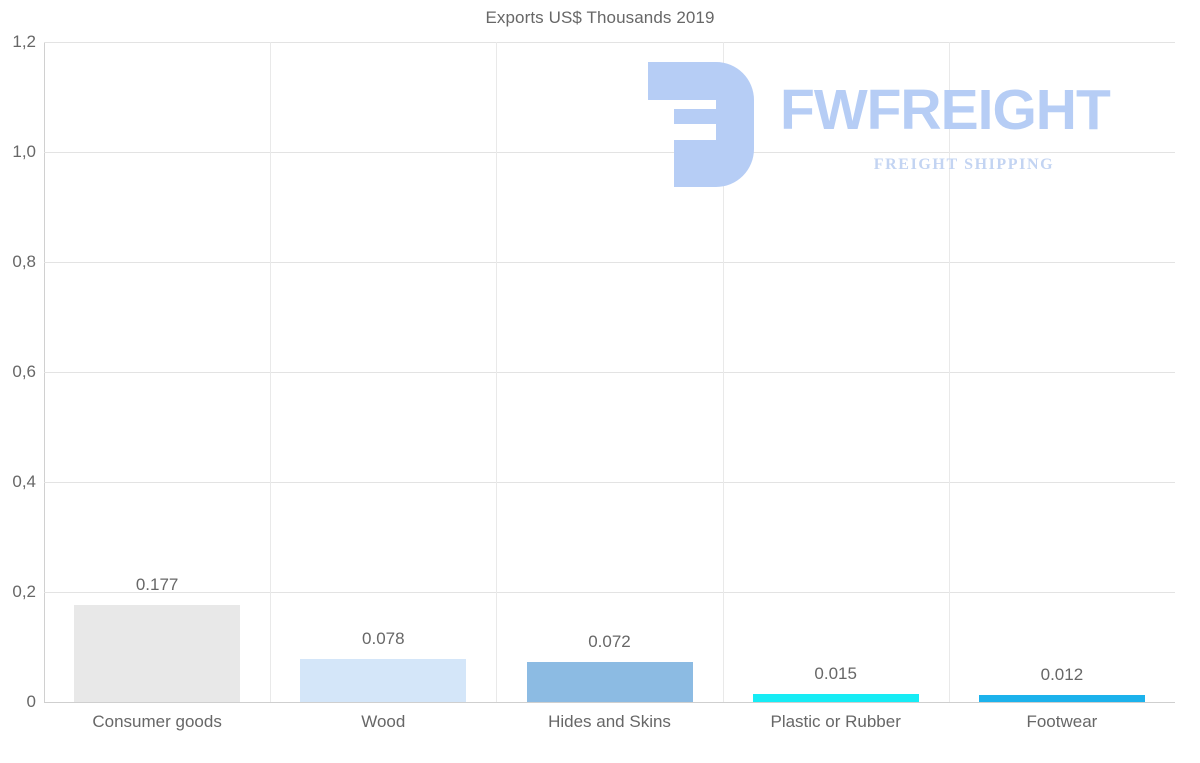  What do you see at coordinates (24, 591) in the screenshot?
I see `y-tick-label: 0,2` at bounding box center [24, 591].